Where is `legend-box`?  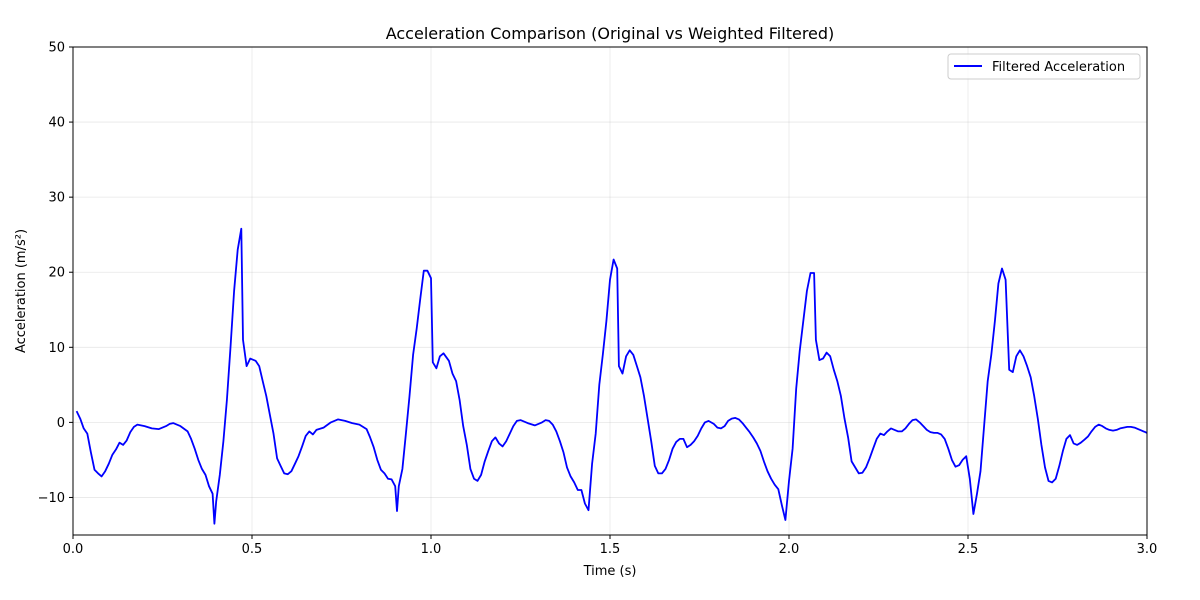 legend-box is located at coordinates (1044, 66).